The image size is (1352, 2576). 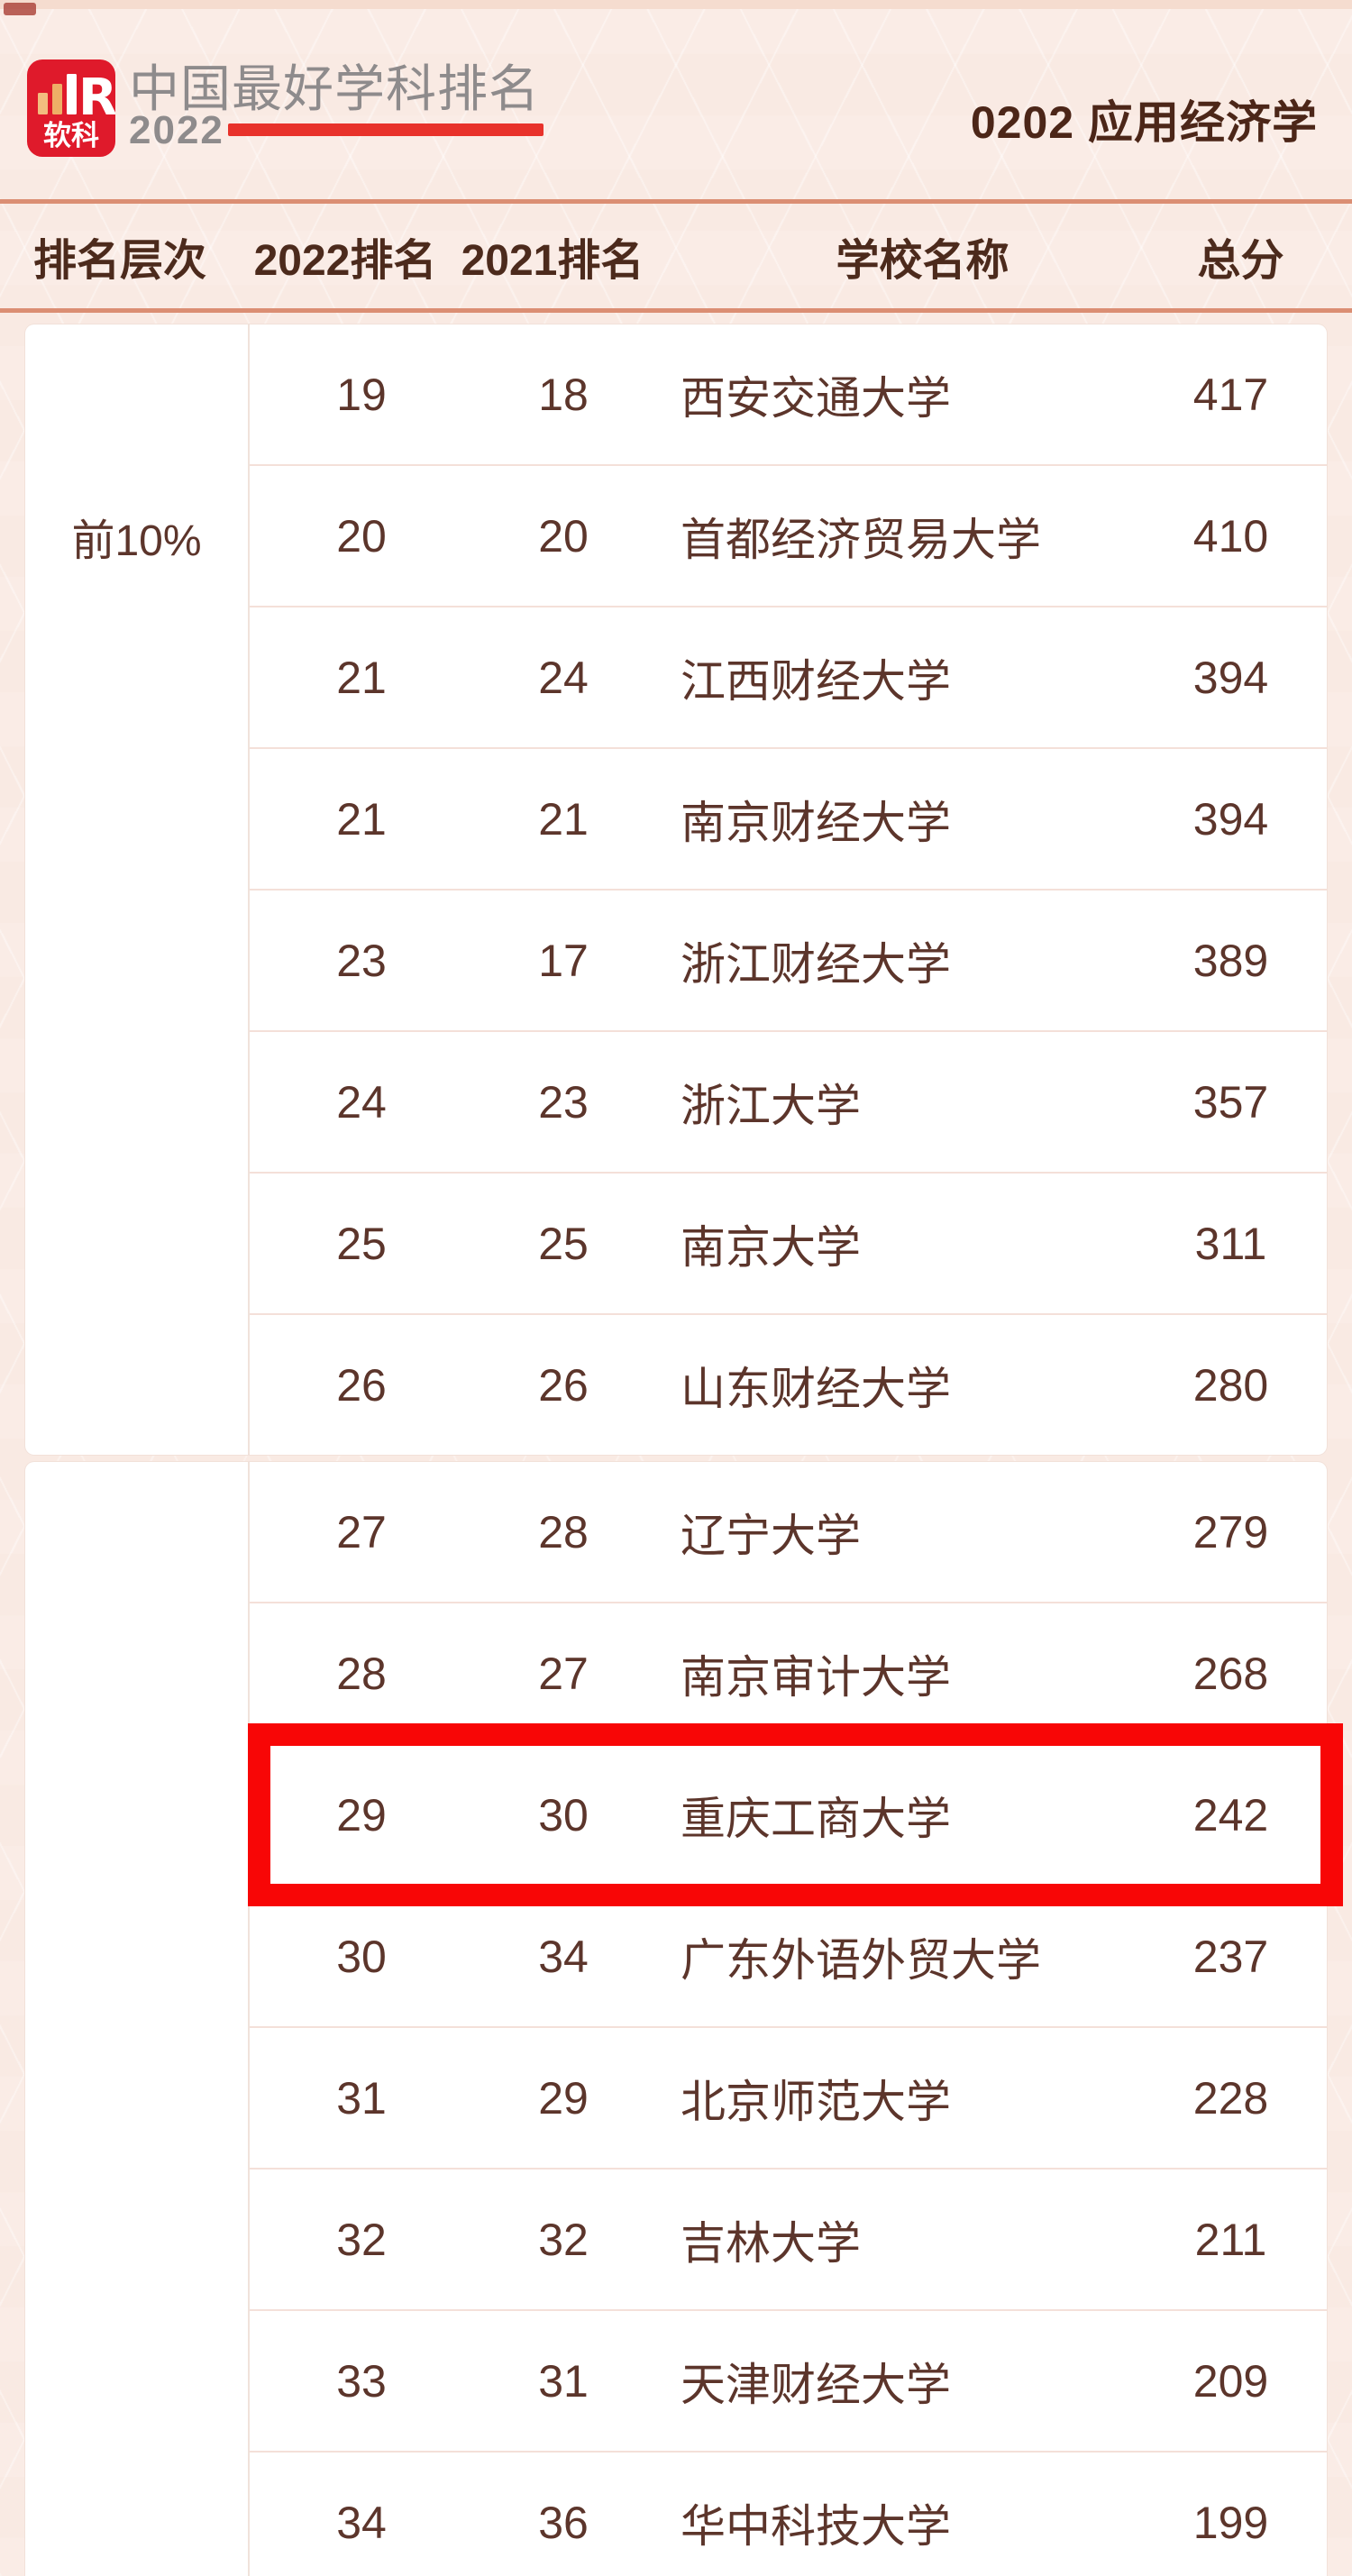 What do you see at coordinates (1230, 1531) in the screenshot?
I see `score-cell: 279` at bounding box center [1230, 1531].